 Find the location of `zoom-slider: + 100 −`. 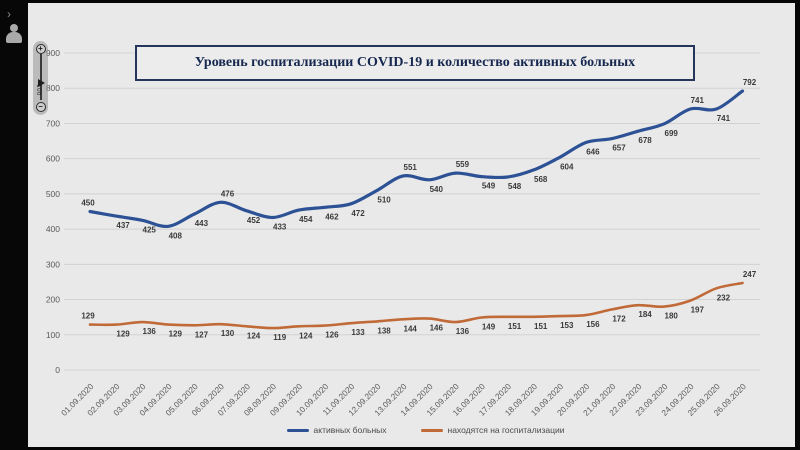

zoom-slider: + 100 − is located at coordinates (40, 78).